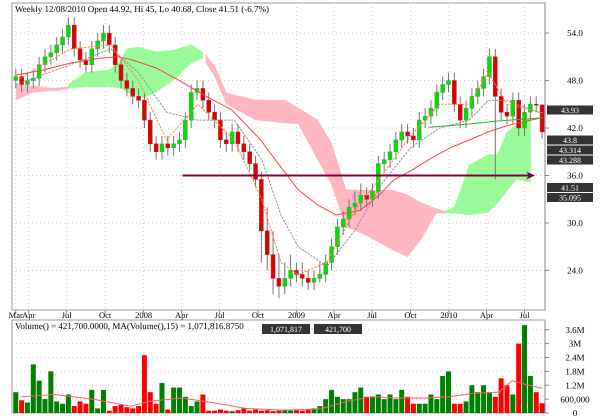 The width and height of the screenshot is (600, 416). I want to click on y-tick-label: 1.8M, so click(575, 371).